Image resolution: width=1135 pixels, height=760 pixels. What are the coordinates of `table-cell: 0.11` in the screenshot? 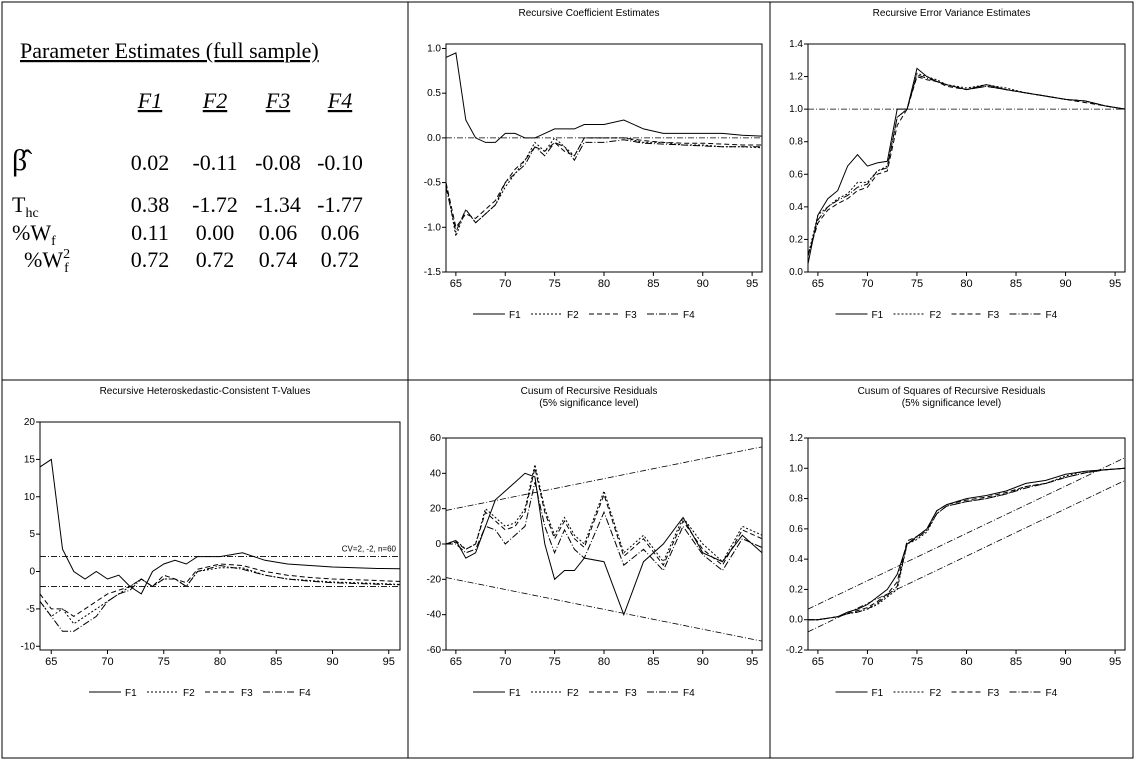 It's located at (150, 232).